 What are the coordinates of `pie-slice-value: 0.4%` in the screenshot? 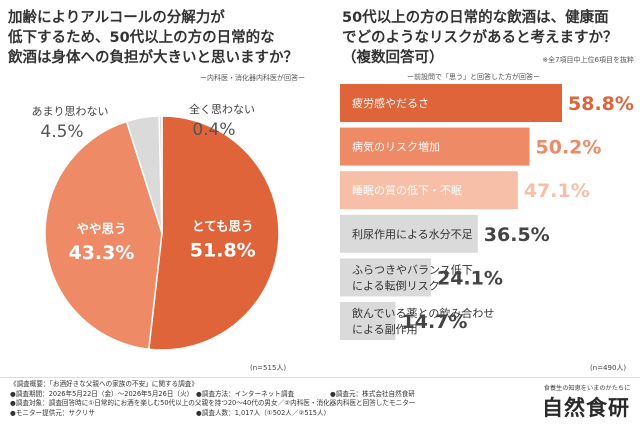 It's located at (213, 130).